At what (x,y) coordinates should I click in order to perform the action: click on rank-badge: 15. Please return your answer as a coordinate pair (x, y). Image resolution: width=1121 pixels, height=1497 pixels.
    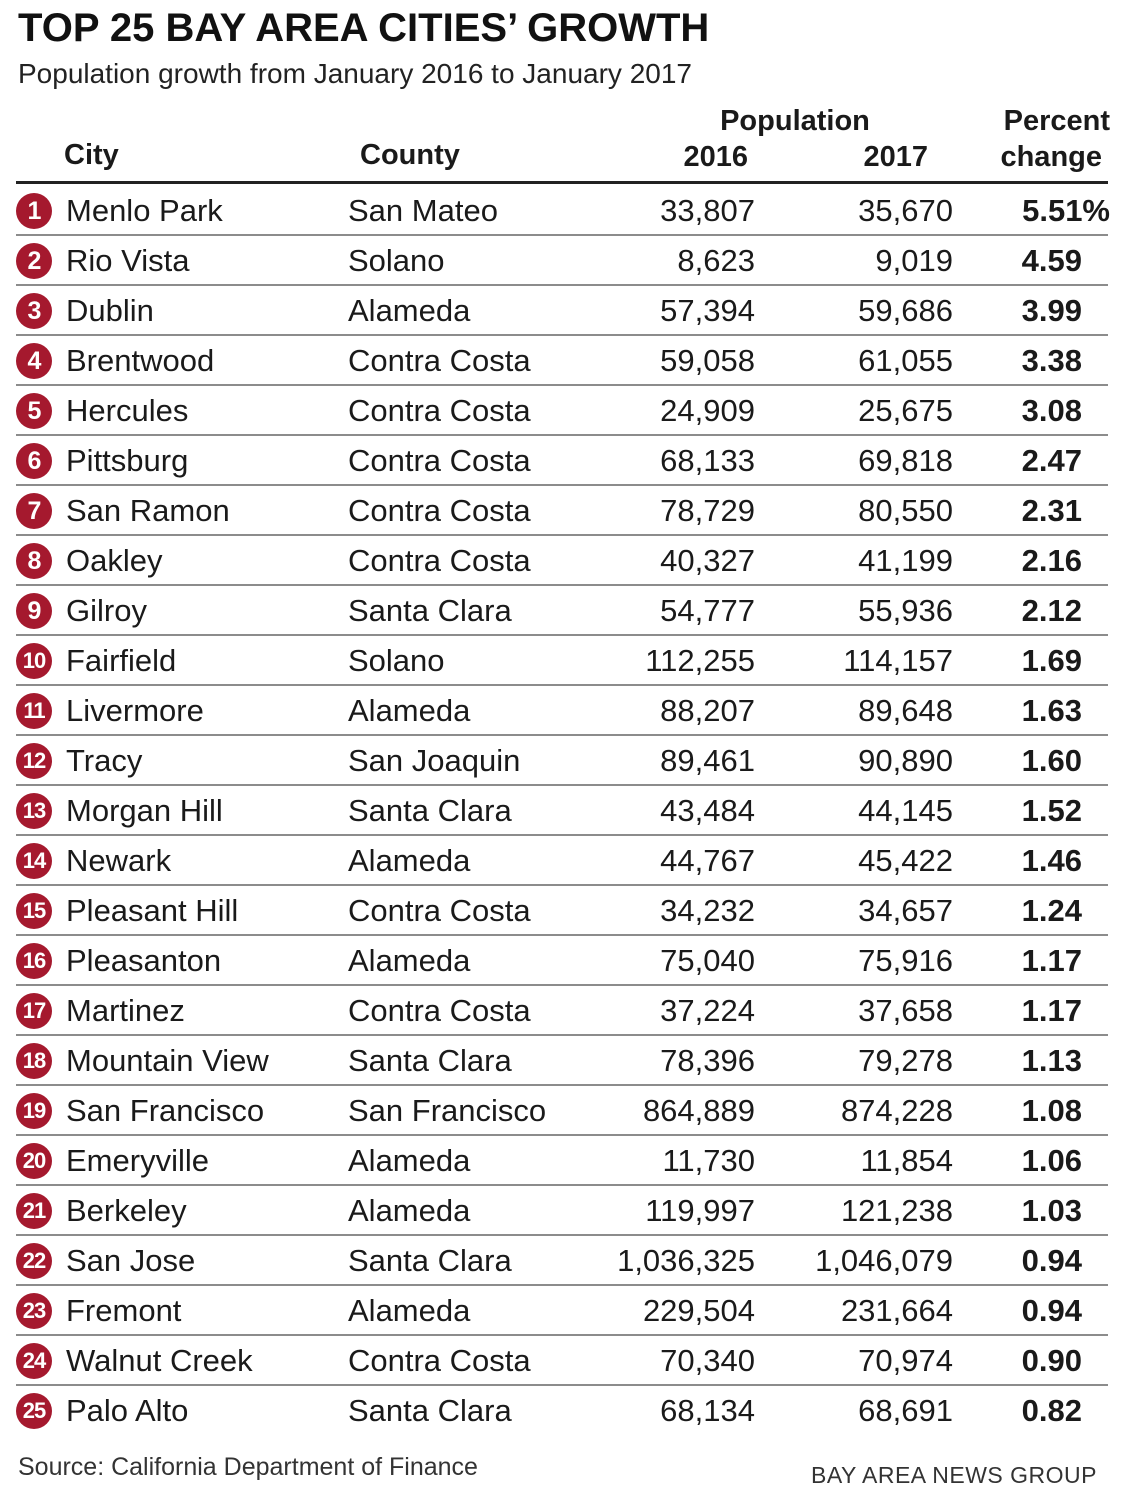
    Looking at the image, I should click on (34, 911).